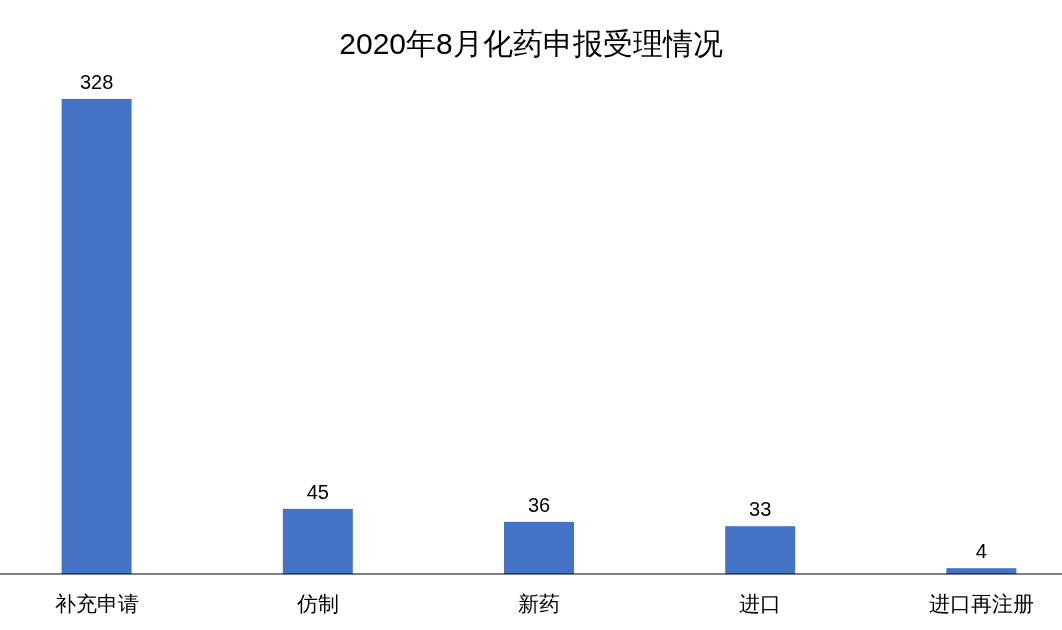 Image resolution: width=1062 pixels, height=630 pixels. What do you see at coordinates (539, 504) in the screenshot?
I see `data-label: 36` at bounding box center [539, 504].